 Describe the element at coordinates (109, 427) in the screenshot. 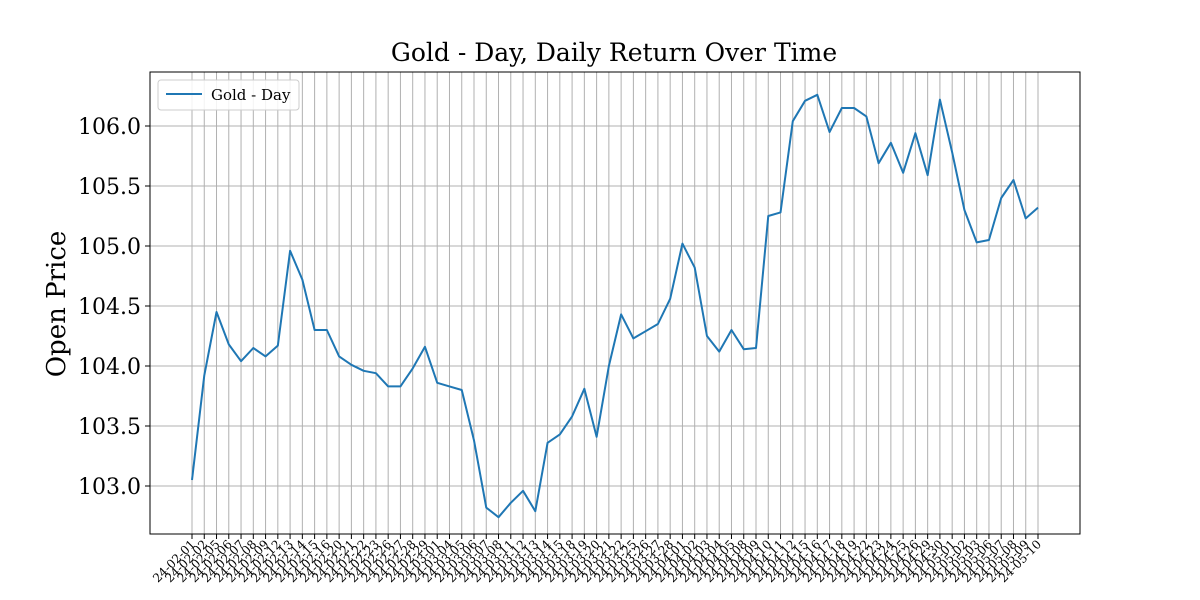

I see `y-tick-label: 103.5` at that location.